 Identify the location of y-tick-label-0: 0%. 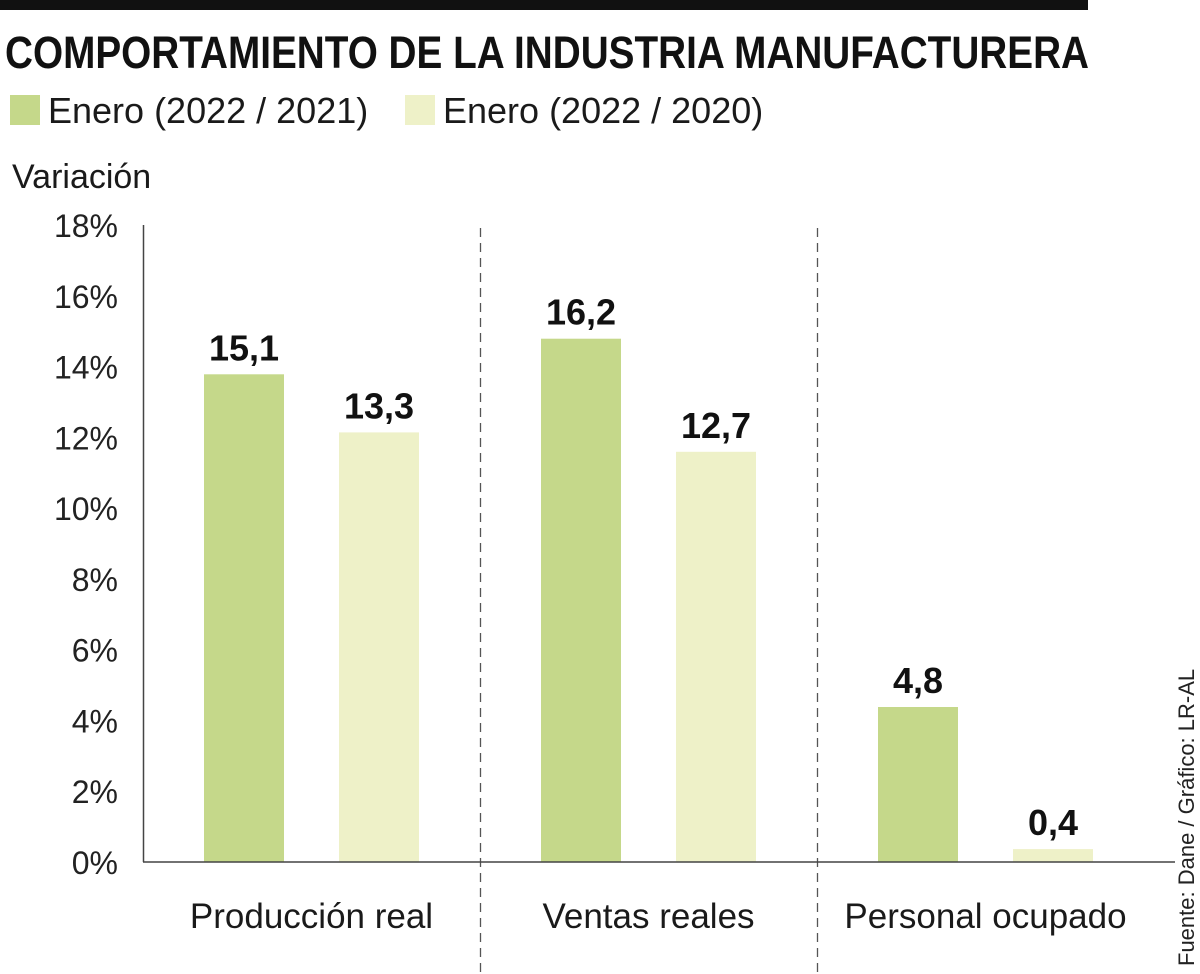
(95, 863).